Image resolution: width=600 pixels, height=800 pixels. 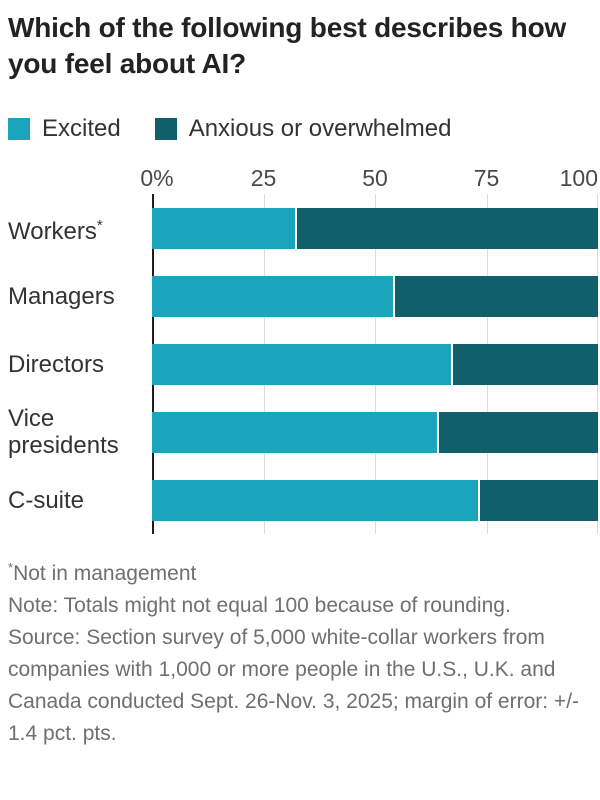 I want to click on chart-row: Managers, so click(x=303, y=296).